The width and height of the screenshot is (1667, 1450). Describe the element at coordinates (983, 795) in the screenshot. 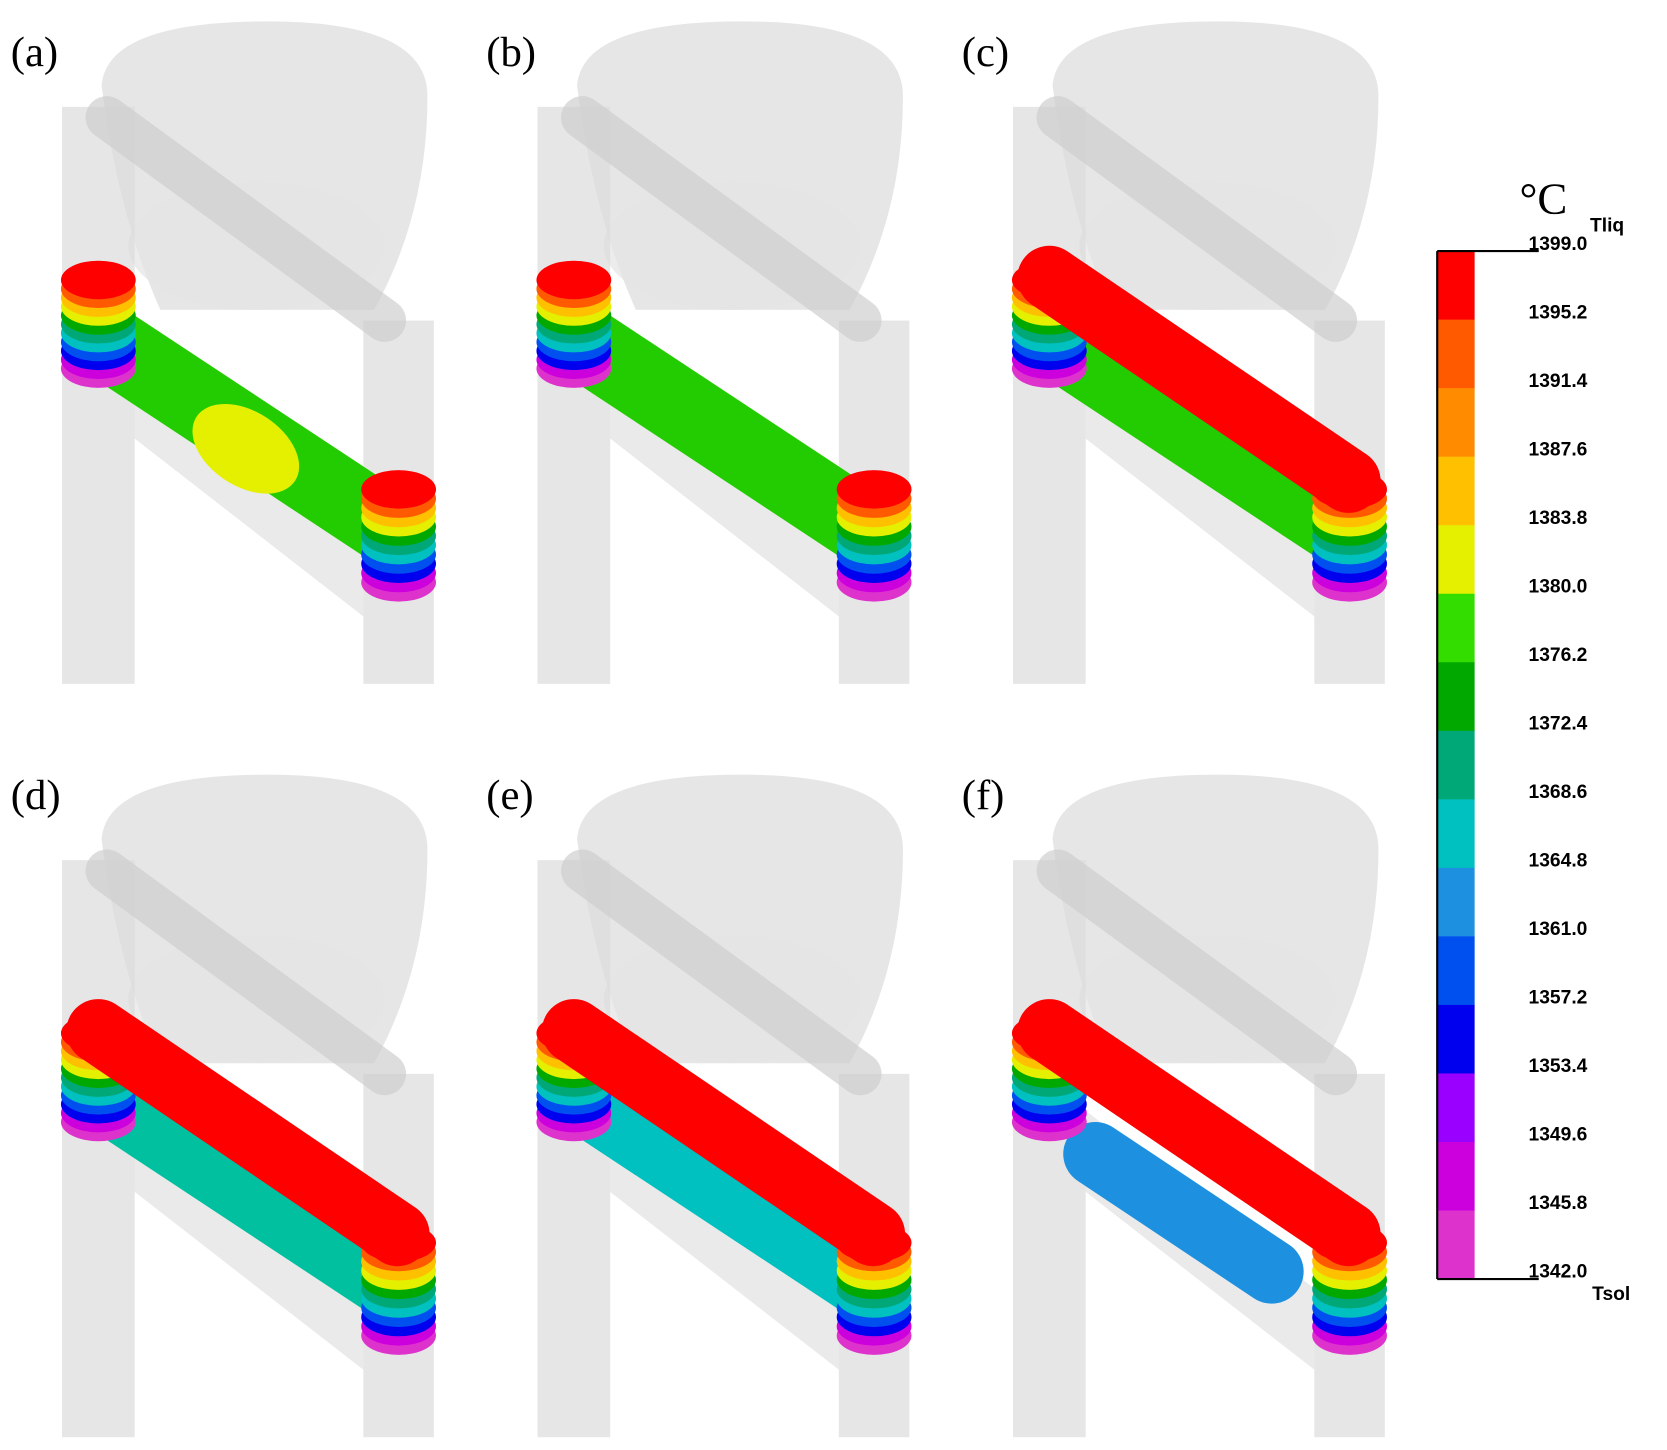

I see `panel-label: (f)` at that location.